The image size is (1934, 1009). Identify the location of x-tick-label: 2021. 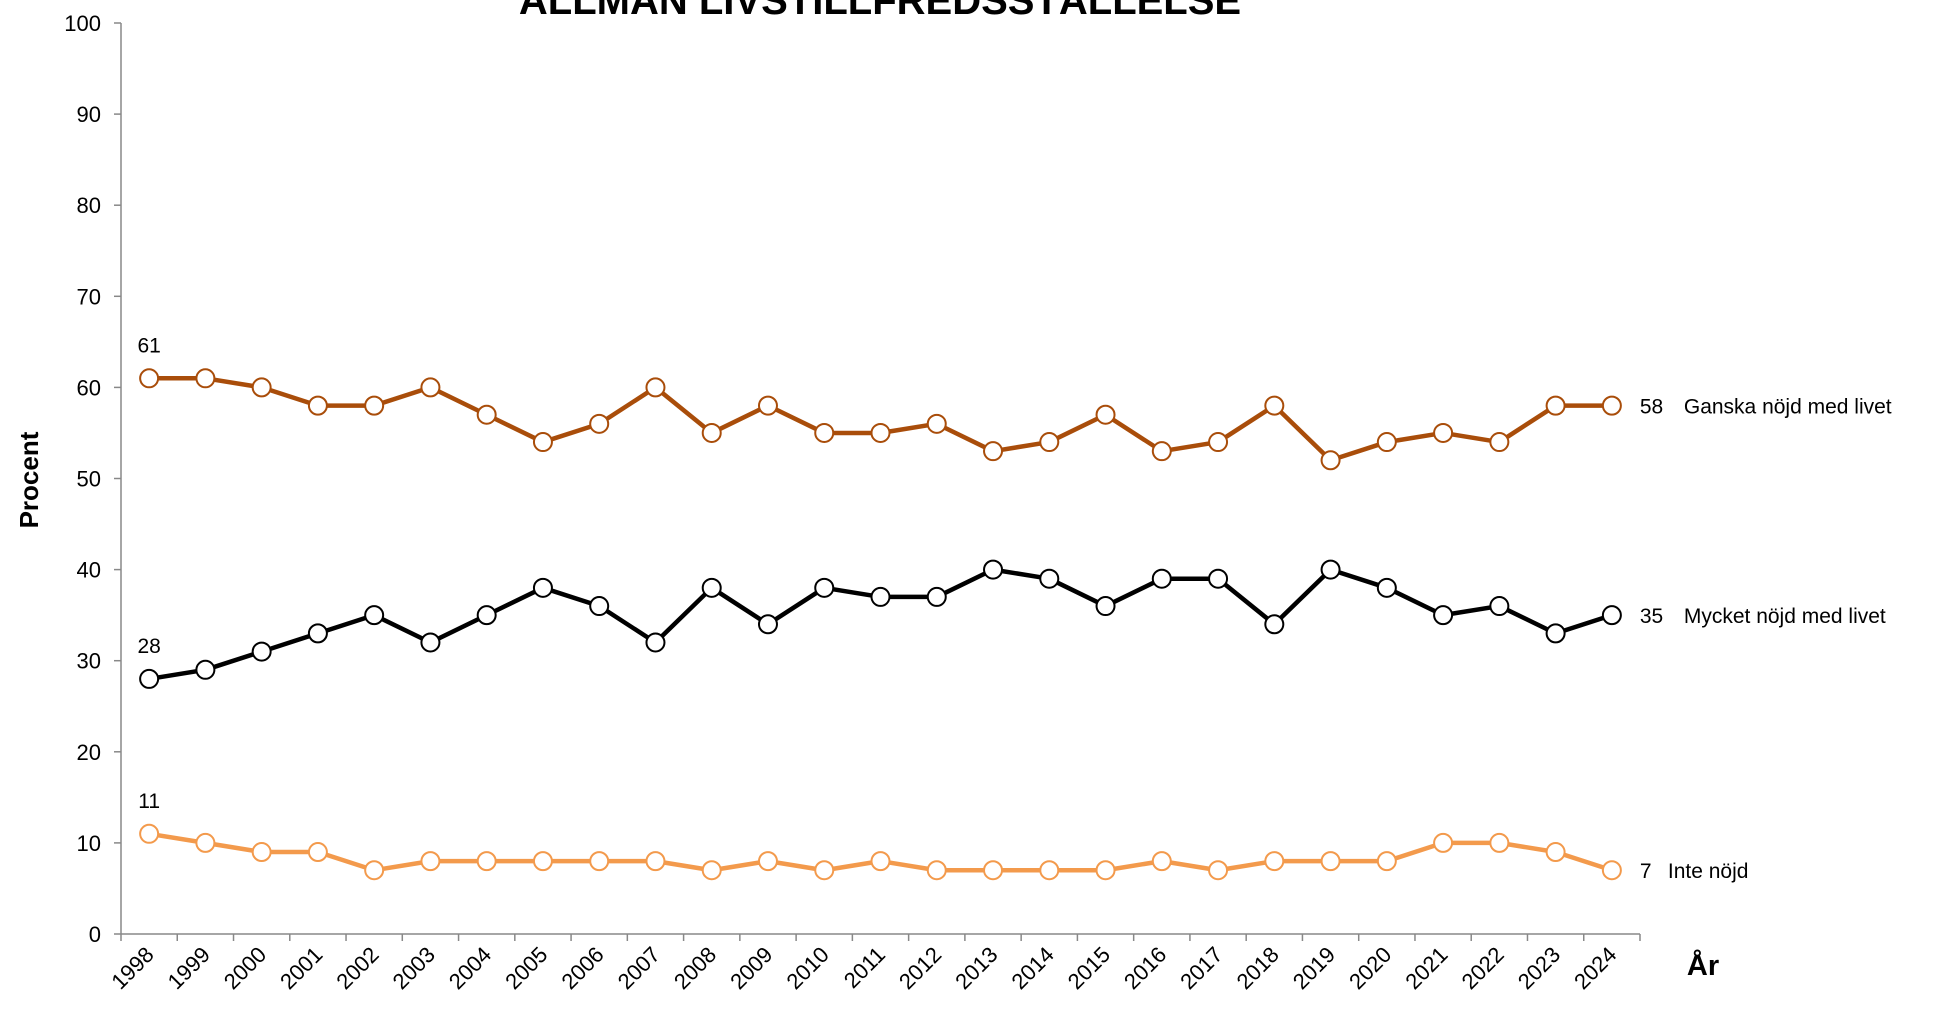
(1426, 968).